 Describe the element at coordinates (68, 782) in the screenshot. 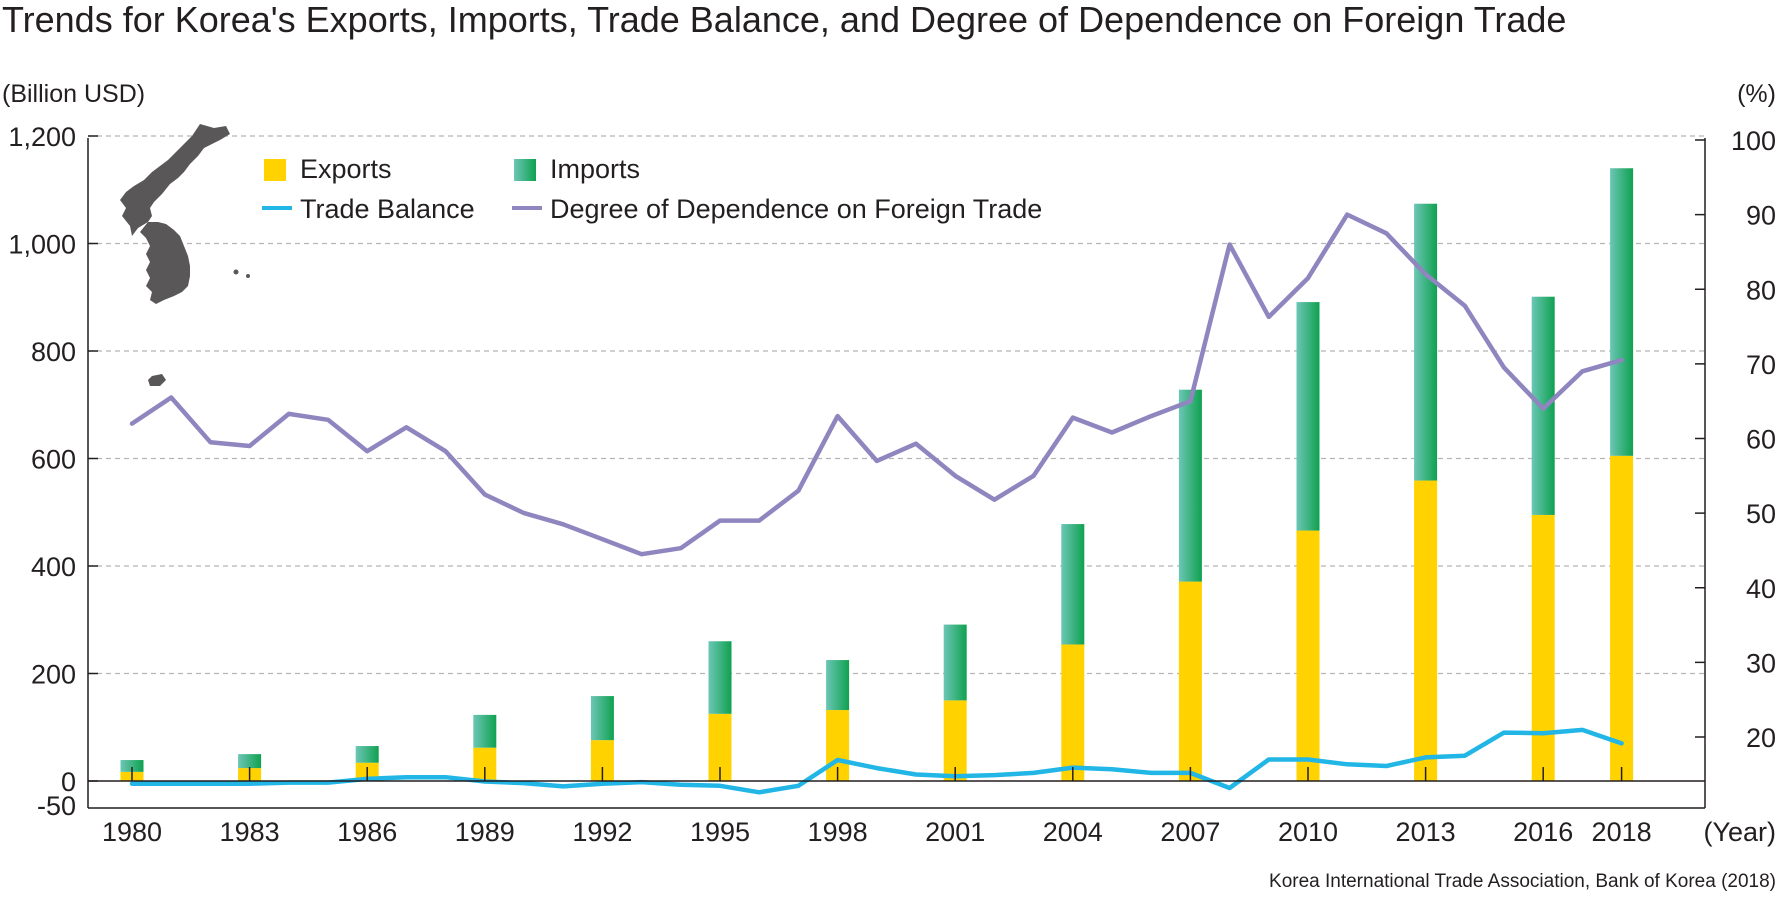

I see `left-tick-label: 0` at that location.